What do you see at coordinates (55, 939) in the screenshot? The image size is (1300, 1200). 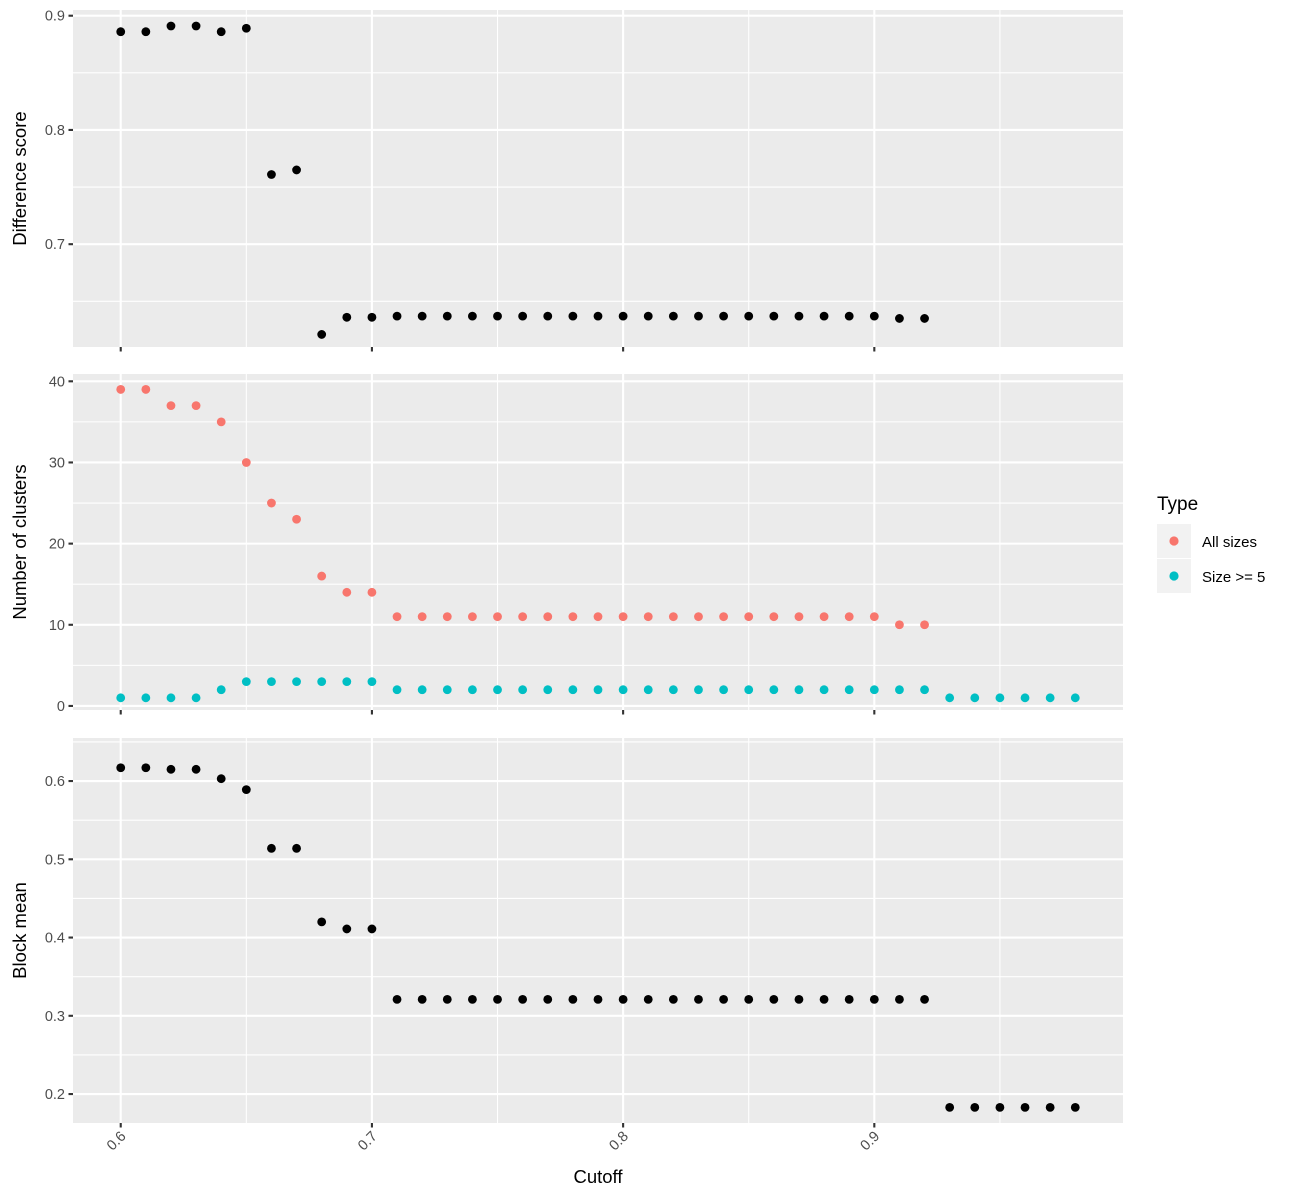 I see `y-tick-label: 0.4` at bounding box center [55, 939].